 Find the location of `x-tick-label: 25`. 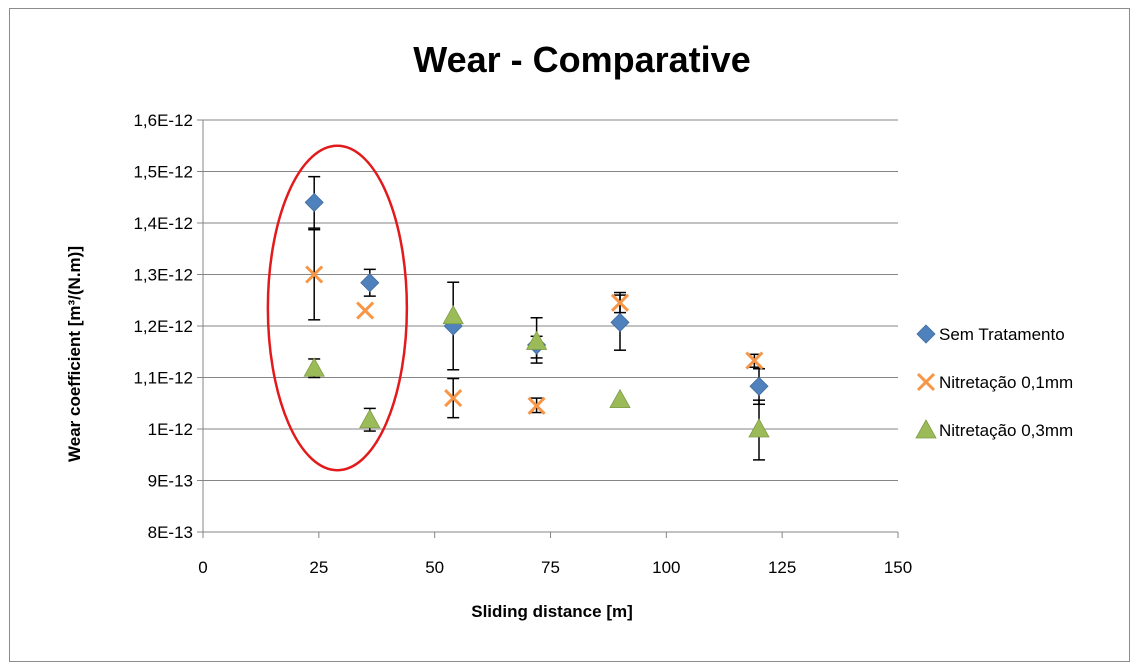

x-tick-label: 25 is located at coordinates (318, 567).